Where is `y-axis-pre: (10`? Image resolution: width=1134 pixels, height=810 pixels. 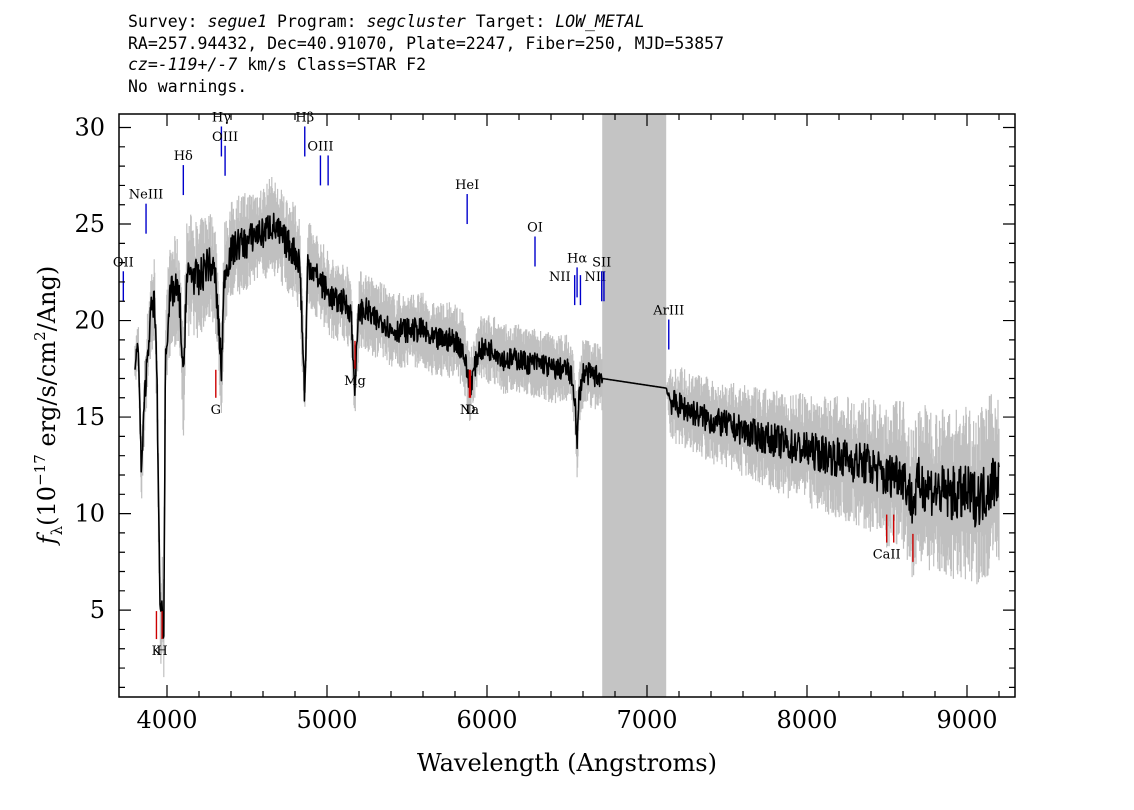 y-axis-pre: (10 is located at coordinates (47, 506).